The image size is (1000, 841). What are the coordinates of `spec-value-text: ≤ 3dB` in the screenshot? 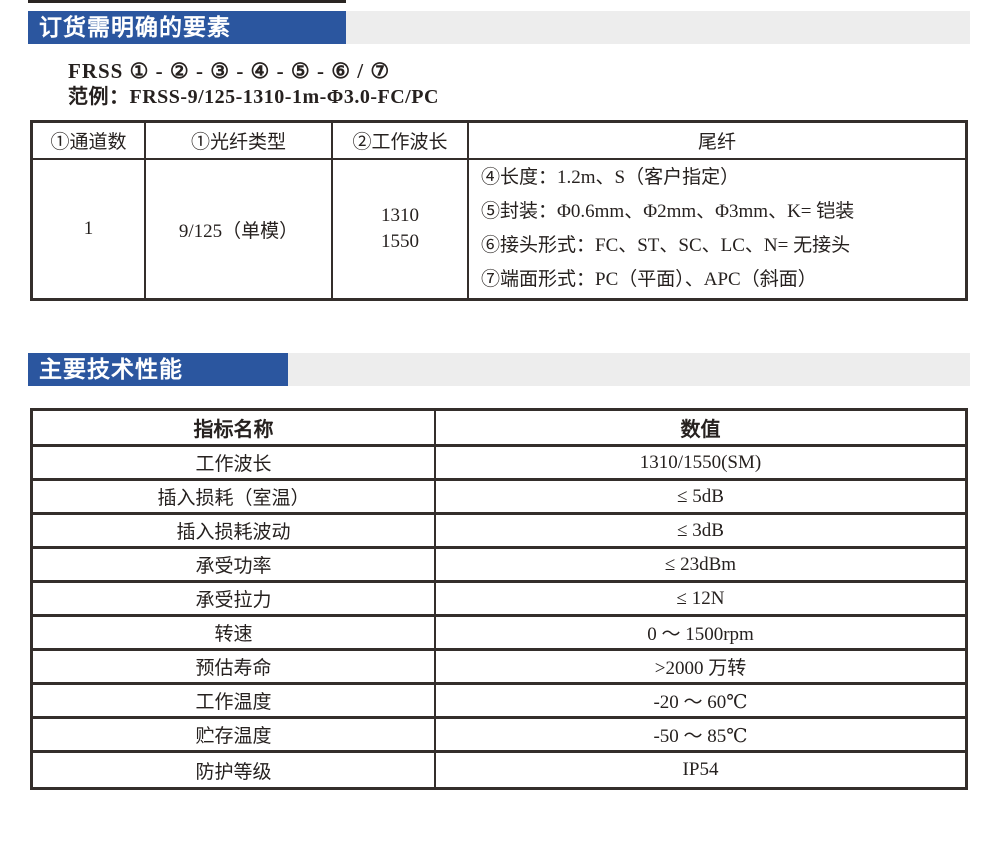 It's located at (700, 530).